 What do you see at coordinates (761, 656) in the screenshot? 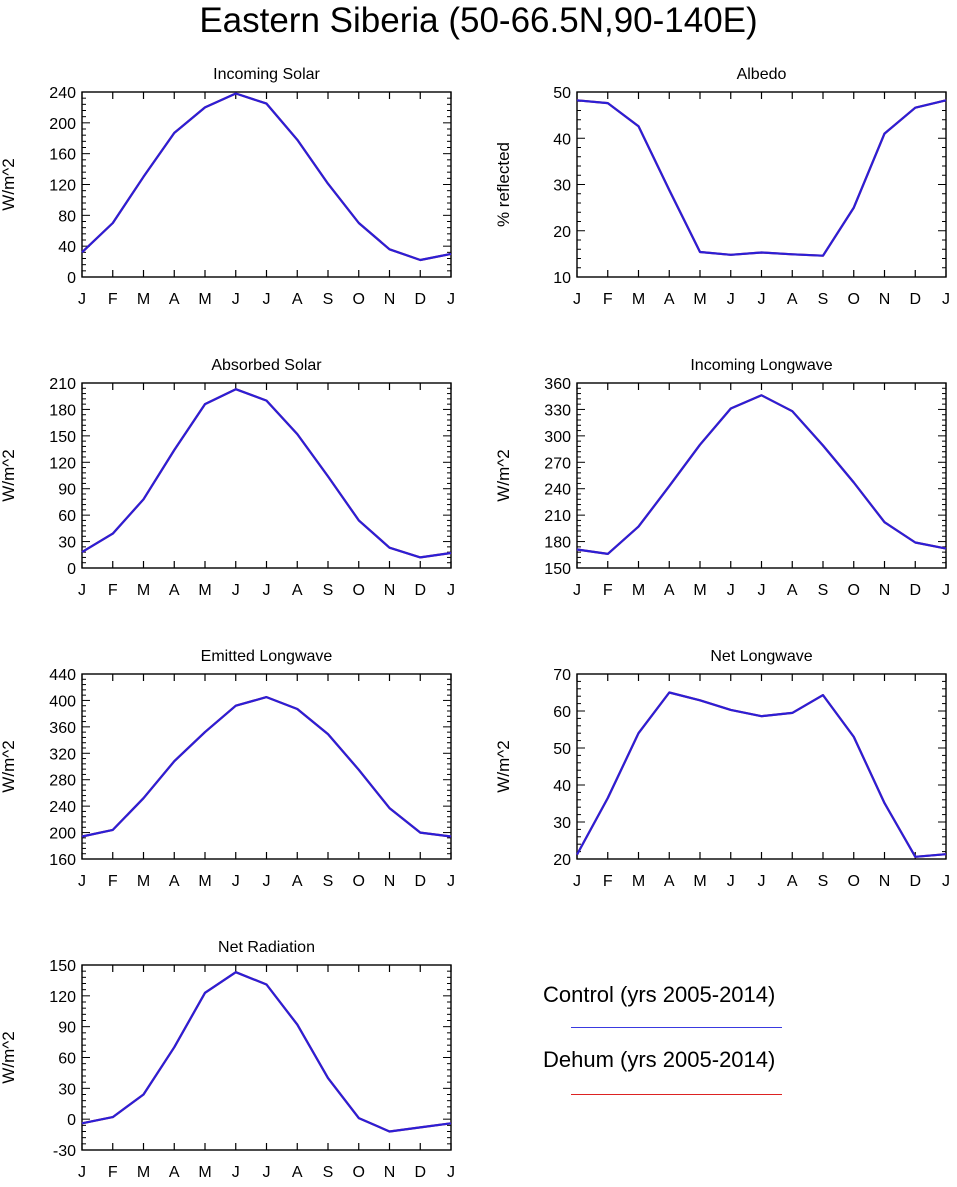
I see `panel-title: Net Longwave` at bounding box center [761, 656].